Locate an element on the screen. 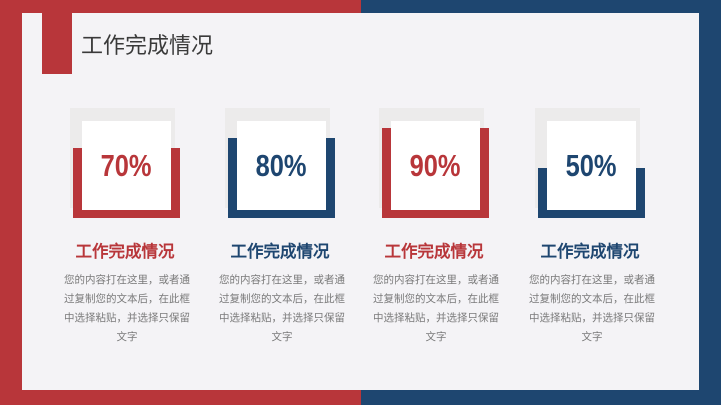 Image resolution: width=721 pixels, height=405 pixels. percent-box: 50% is located at coordinates (591, 165).